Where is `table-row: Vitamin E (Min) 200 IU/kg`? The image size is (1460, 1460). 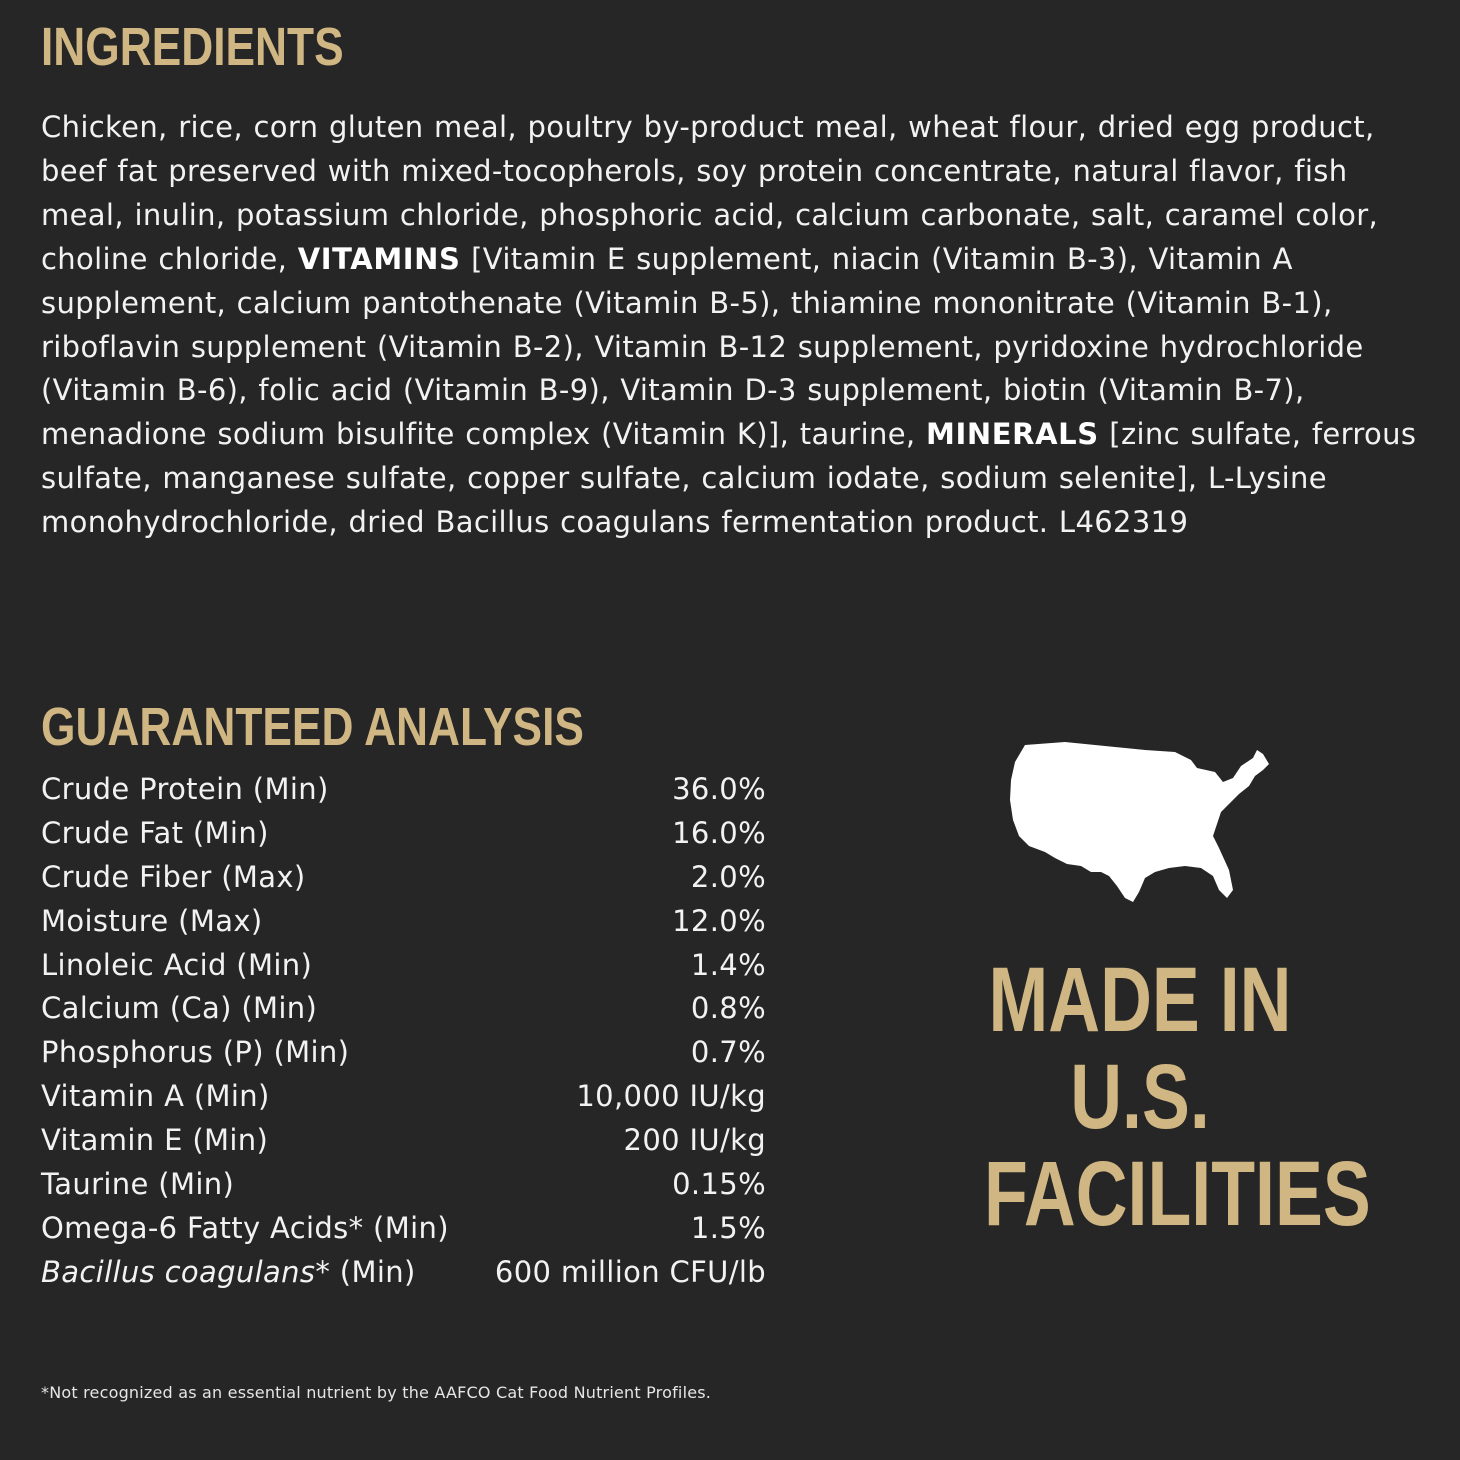 table-row: Vitamin E (Min) 200 IU/kg is located at coordinates (403, 1141).